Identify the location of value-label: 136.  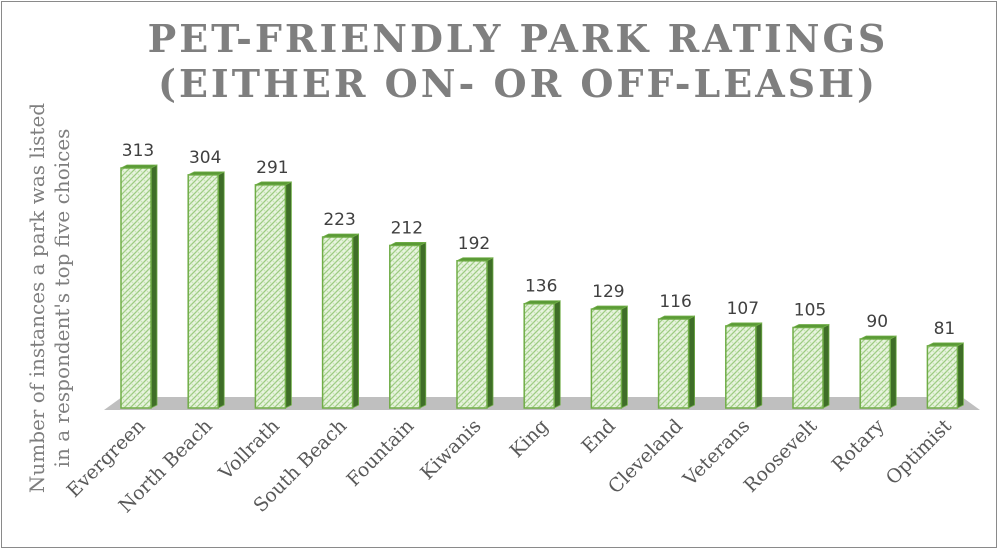
(541, 287).